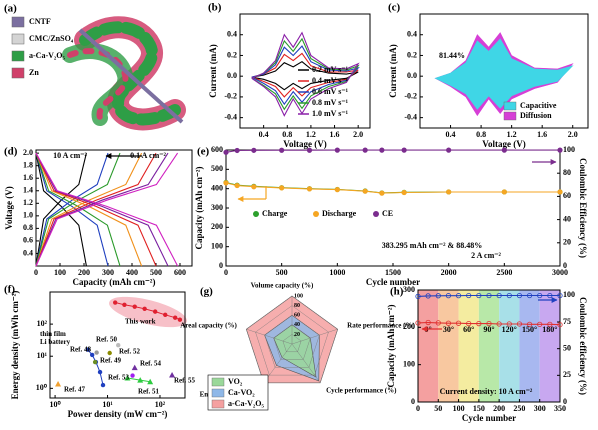  What do you see at coordinates (459, 408) in the screenshot?
I see `x-tick-label: 100` at bounding box center [459, 408].